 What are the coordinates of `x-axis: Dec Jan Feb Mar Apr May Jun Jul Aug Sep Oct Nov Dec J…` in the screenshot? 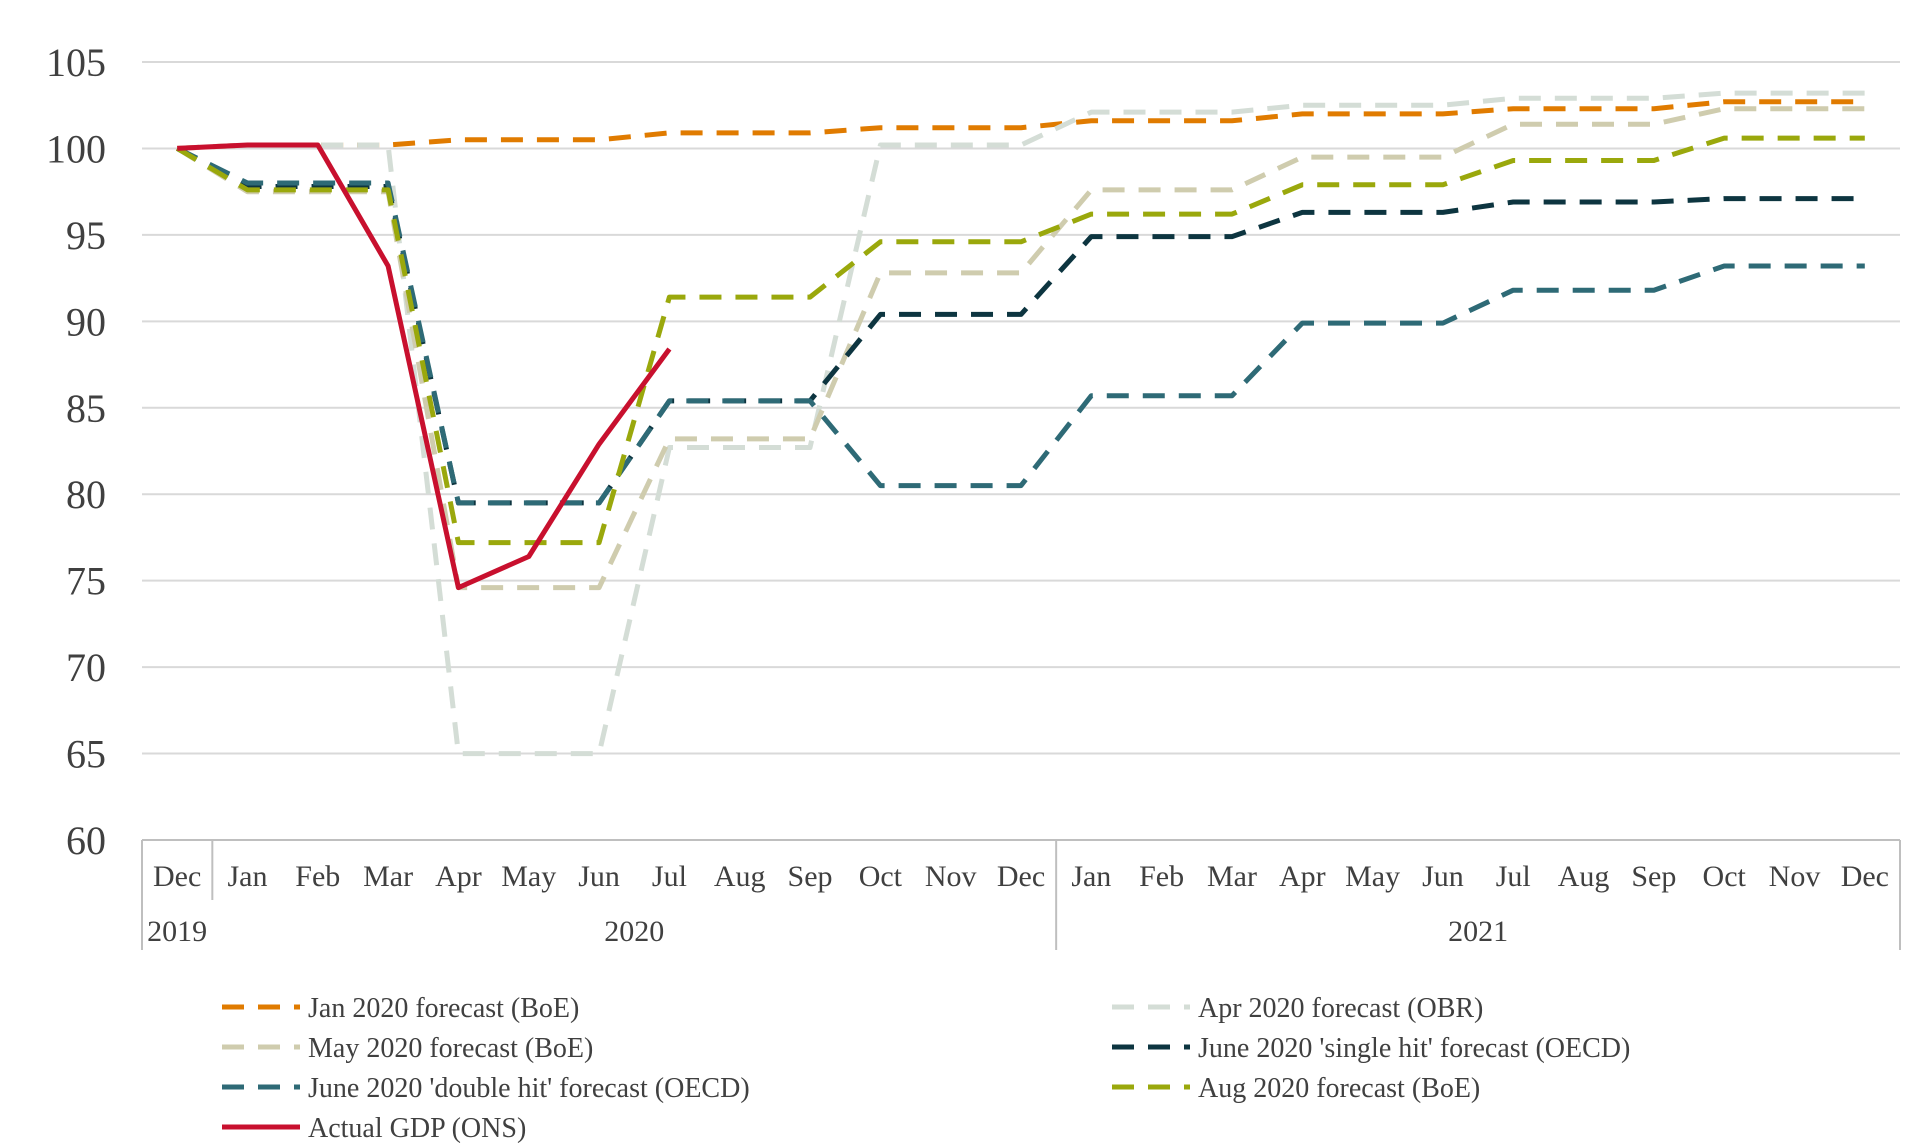 It's located at (1021, 894).